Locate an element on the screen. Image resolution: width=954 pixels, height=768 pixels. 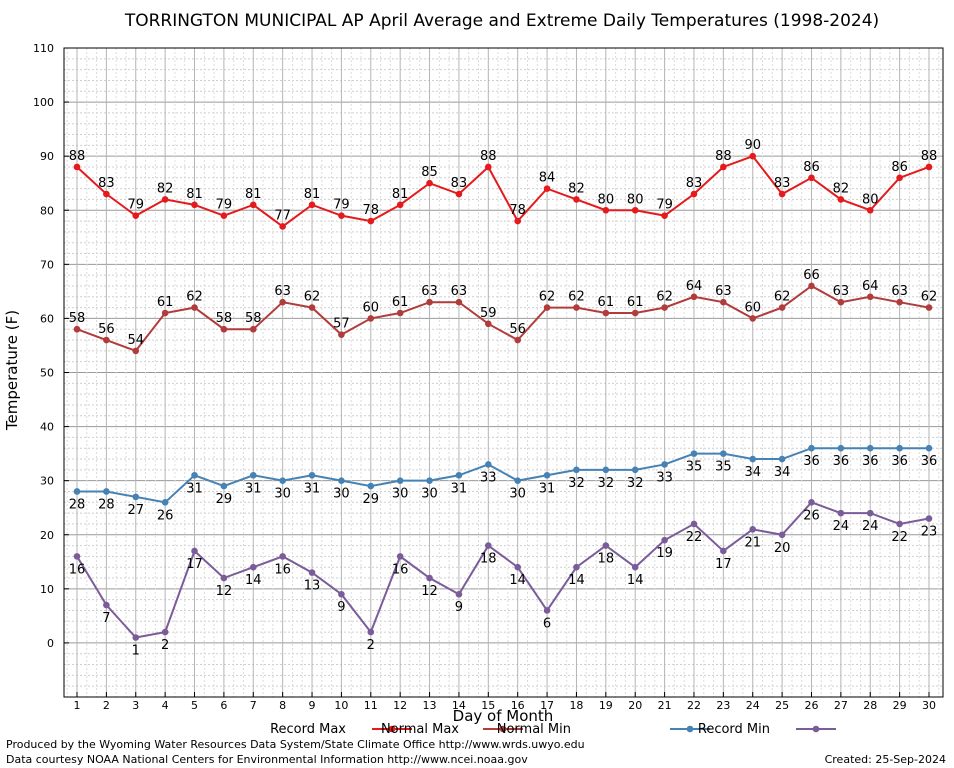
data-label-record-min: 17 is located at coordinates (194, 564).